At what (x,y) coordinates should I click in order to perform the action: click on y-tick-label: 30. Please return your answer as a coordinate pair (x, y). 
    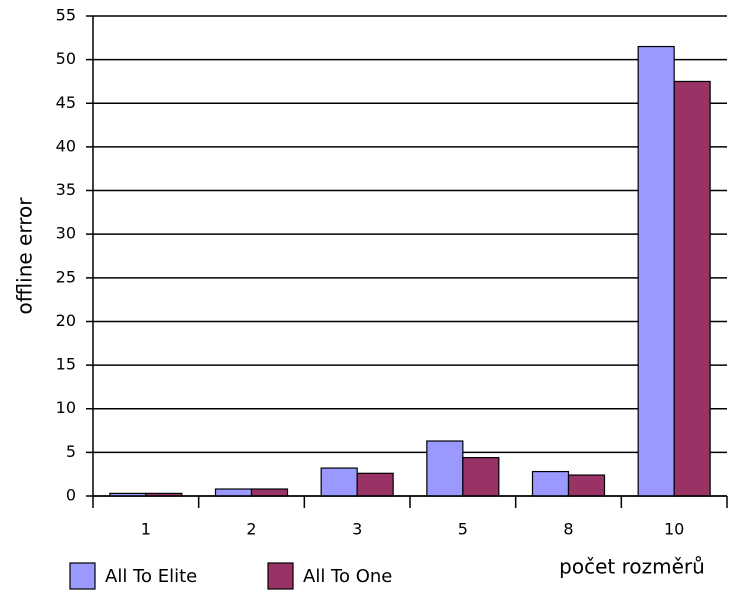
    Looking at the image, I should click on (66, 233).